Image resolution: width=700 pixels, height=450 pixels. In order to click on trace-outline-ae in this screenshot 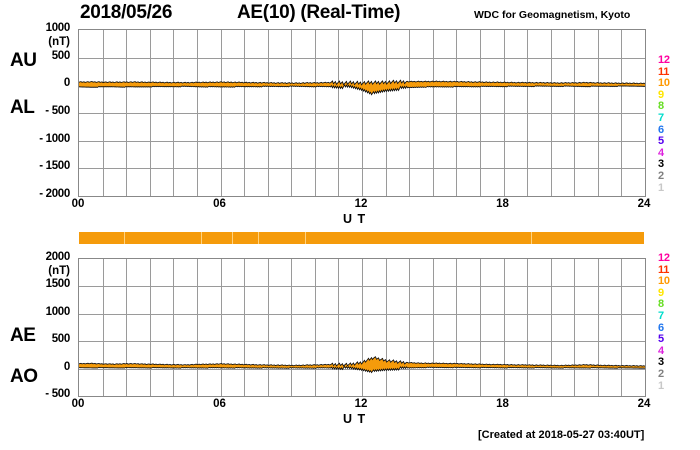, I will do `click(362, 362)`.